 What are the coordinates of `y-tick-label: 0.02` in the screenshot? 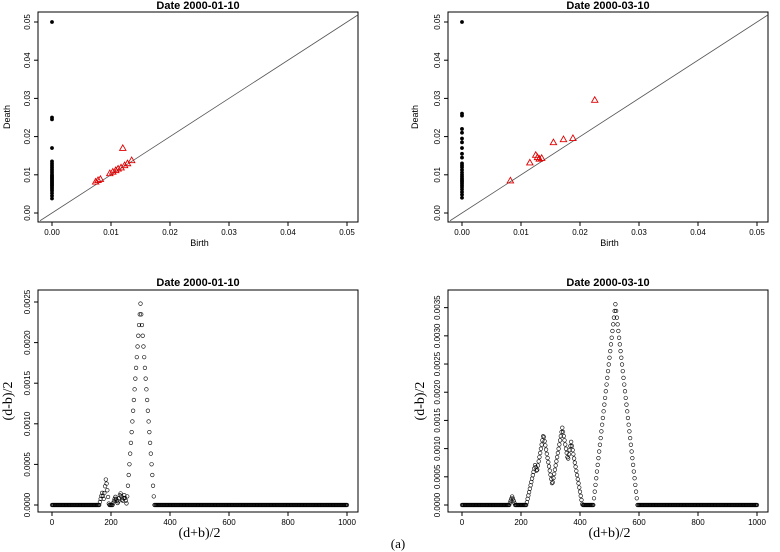 It's located at (437, 136).